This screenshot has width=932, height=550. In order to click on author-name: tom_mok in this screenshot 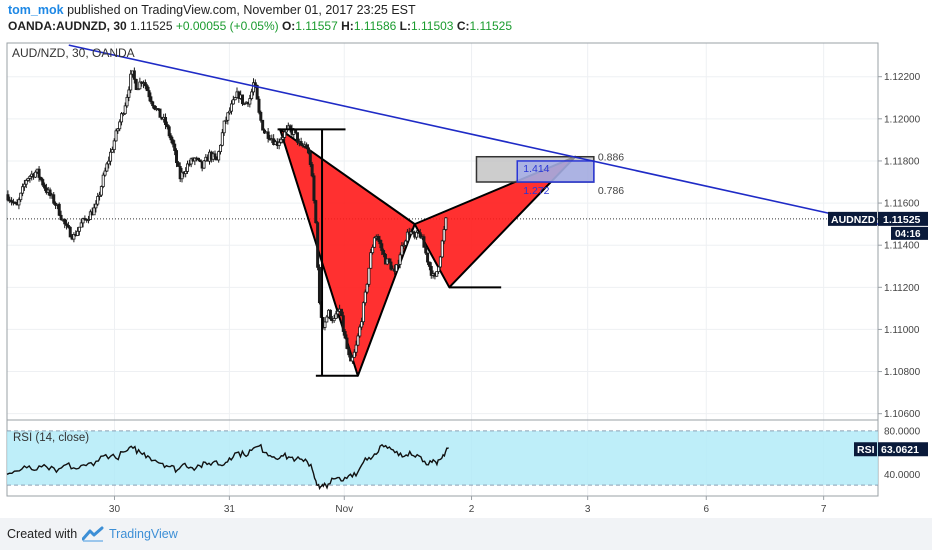, I will do `click(36, 10)`.